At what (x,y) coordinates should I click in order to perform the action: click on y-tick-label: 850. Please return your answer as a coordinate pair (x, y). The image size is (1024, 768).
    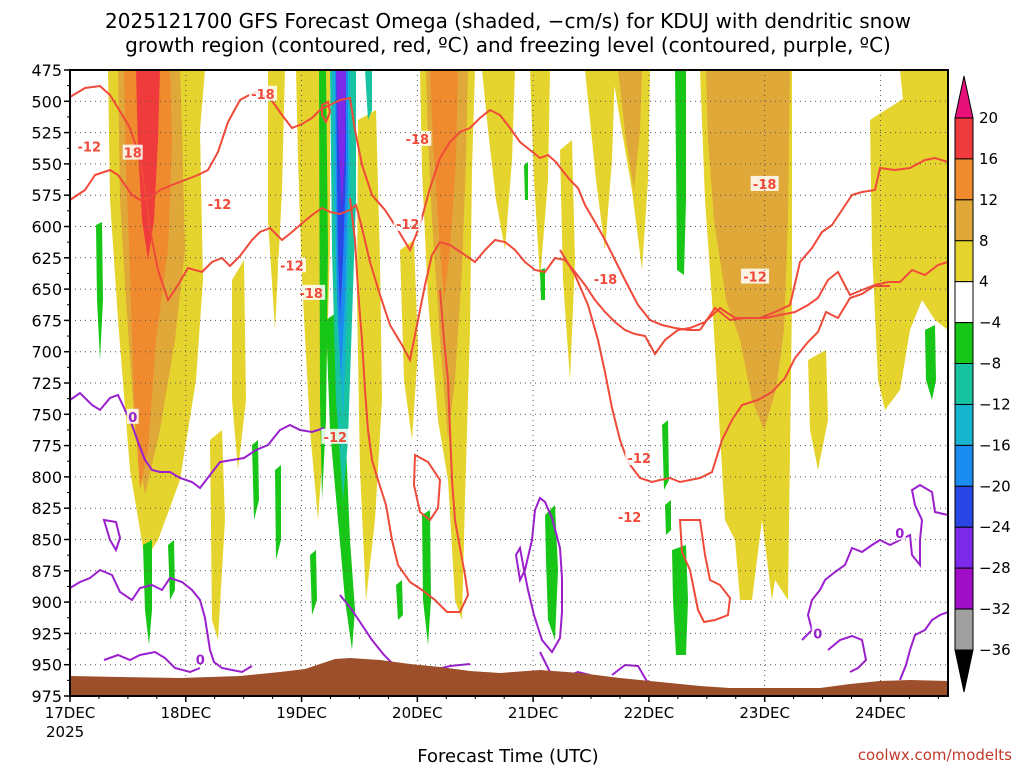
    Looking at the image, I should click on (46, 540).